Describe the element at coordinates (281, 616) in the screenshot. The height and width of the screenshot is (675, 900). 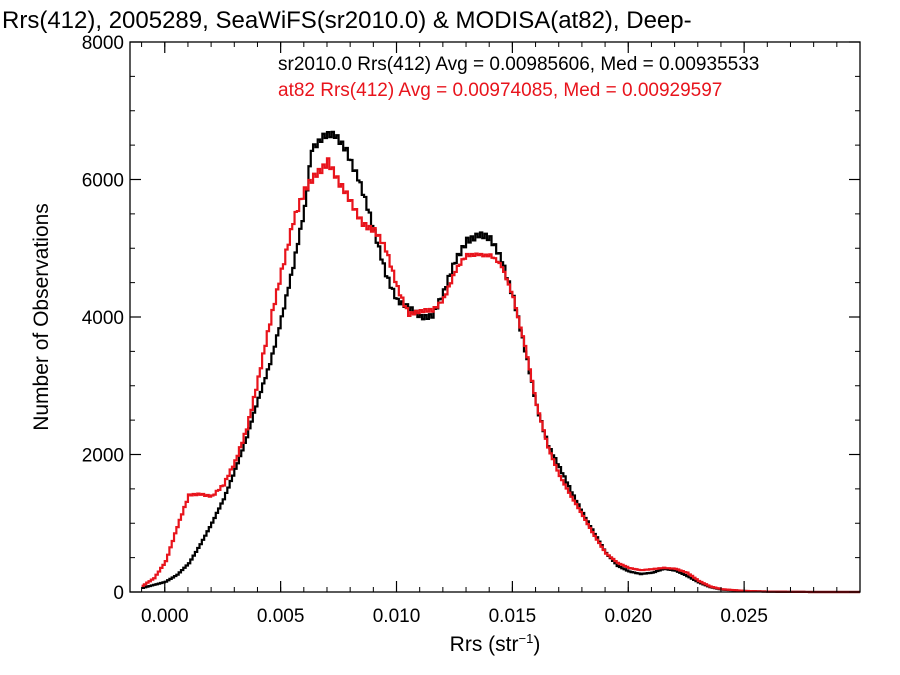
I see `x-tick-label: 0.005` at that location.